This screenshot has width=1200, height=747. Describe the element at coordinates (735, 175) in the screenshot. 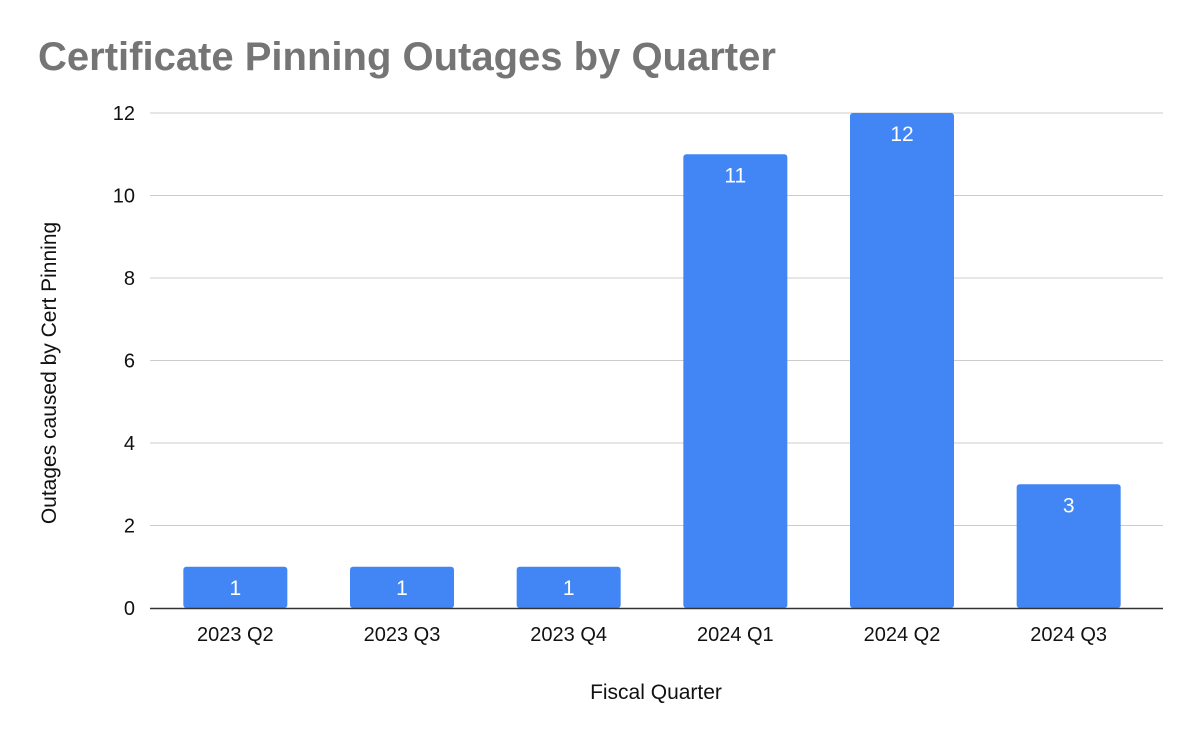

I see `data-label: 11` at that location.